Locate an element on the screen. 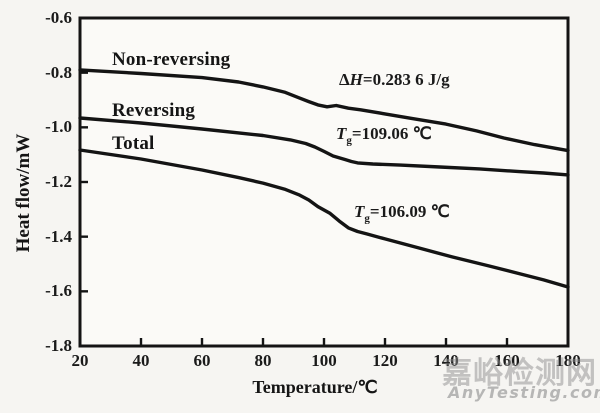 The width and height of the screenshot is (600, 413). watermark-anytesting: AnyTesting.com is located at coordinates (524, 392).